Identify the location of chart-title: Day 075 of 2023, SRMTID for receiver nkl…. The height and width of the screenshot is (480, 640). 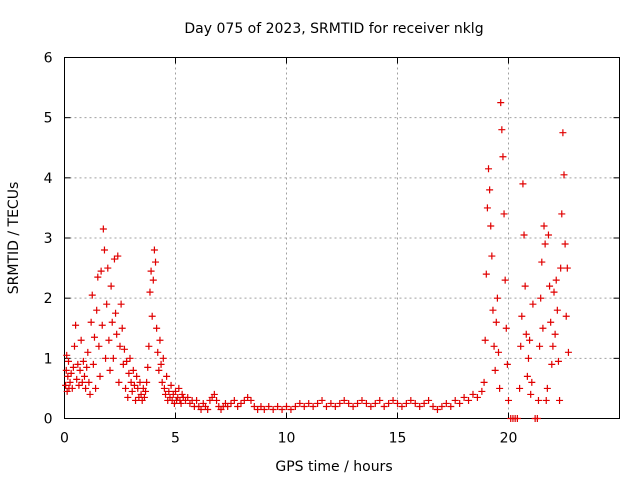
(333, 29).